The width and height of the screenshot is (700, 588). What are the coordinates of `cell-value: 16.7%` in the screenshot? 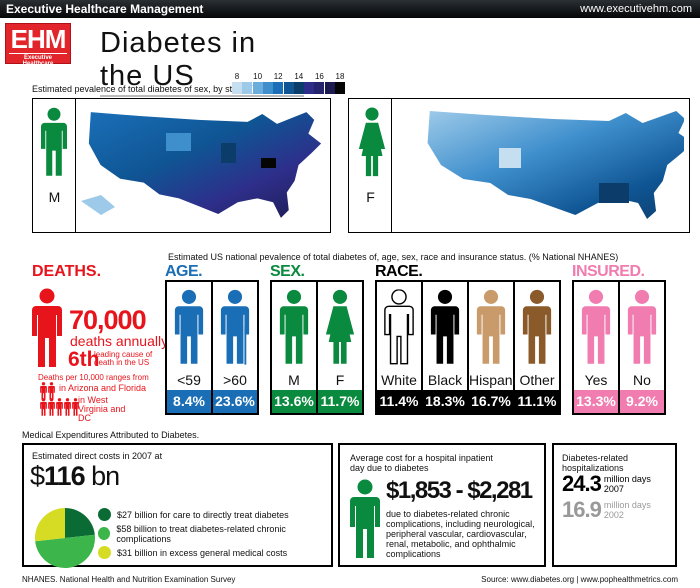 It's located at (491, 401).